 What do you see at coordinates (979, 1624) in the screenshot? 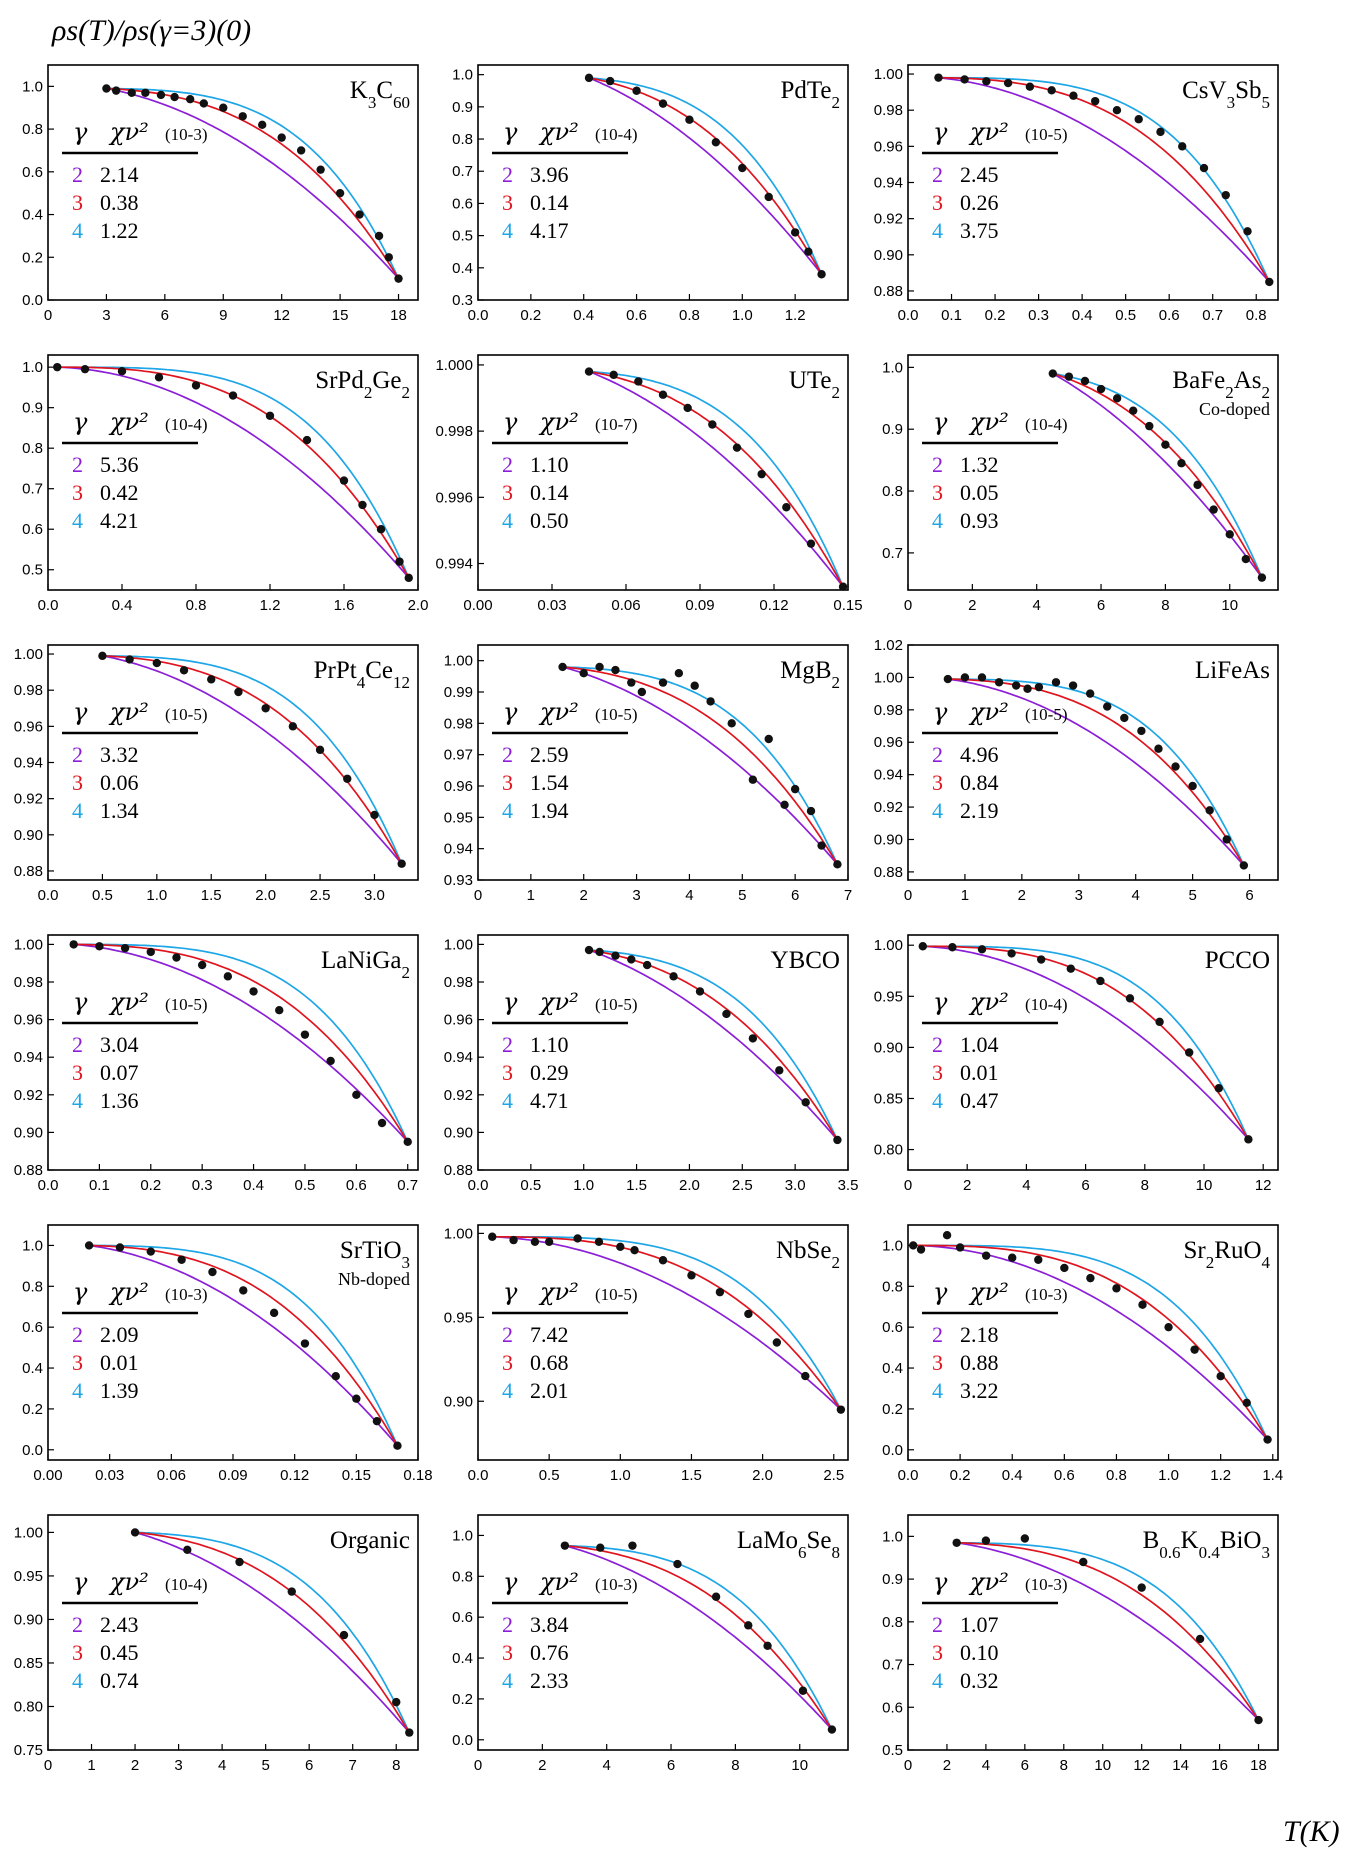
I see `chi-value: 1.07` at bounding box center [979, 1624].